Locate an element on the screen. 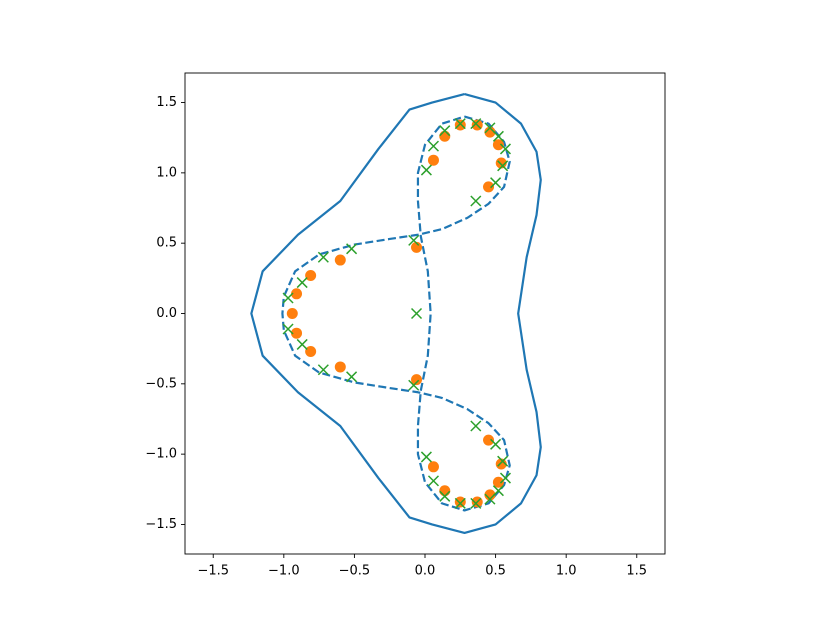  y-tick-label: 0.5 is located at coordinates (166, 243).